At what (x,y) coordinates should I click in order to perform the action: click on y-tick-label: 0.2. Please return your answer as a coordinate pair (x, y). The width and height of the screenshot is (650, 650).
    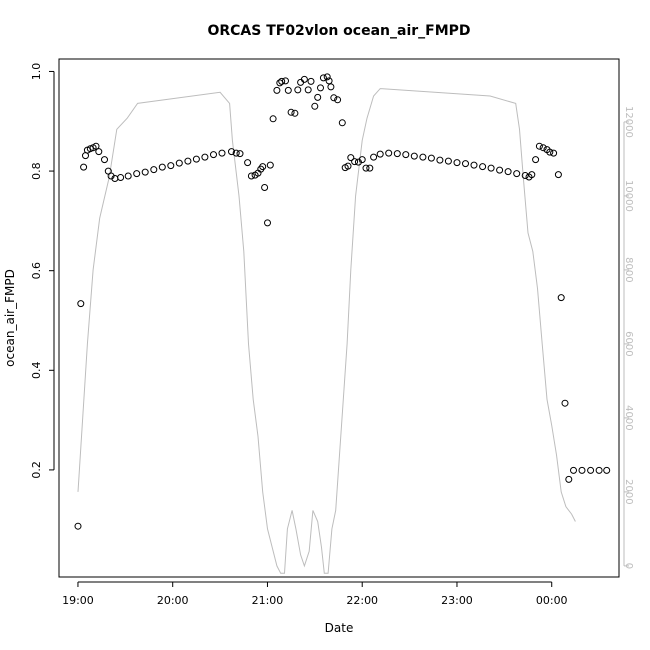
    Looking at the image, I should click on (36, 470).